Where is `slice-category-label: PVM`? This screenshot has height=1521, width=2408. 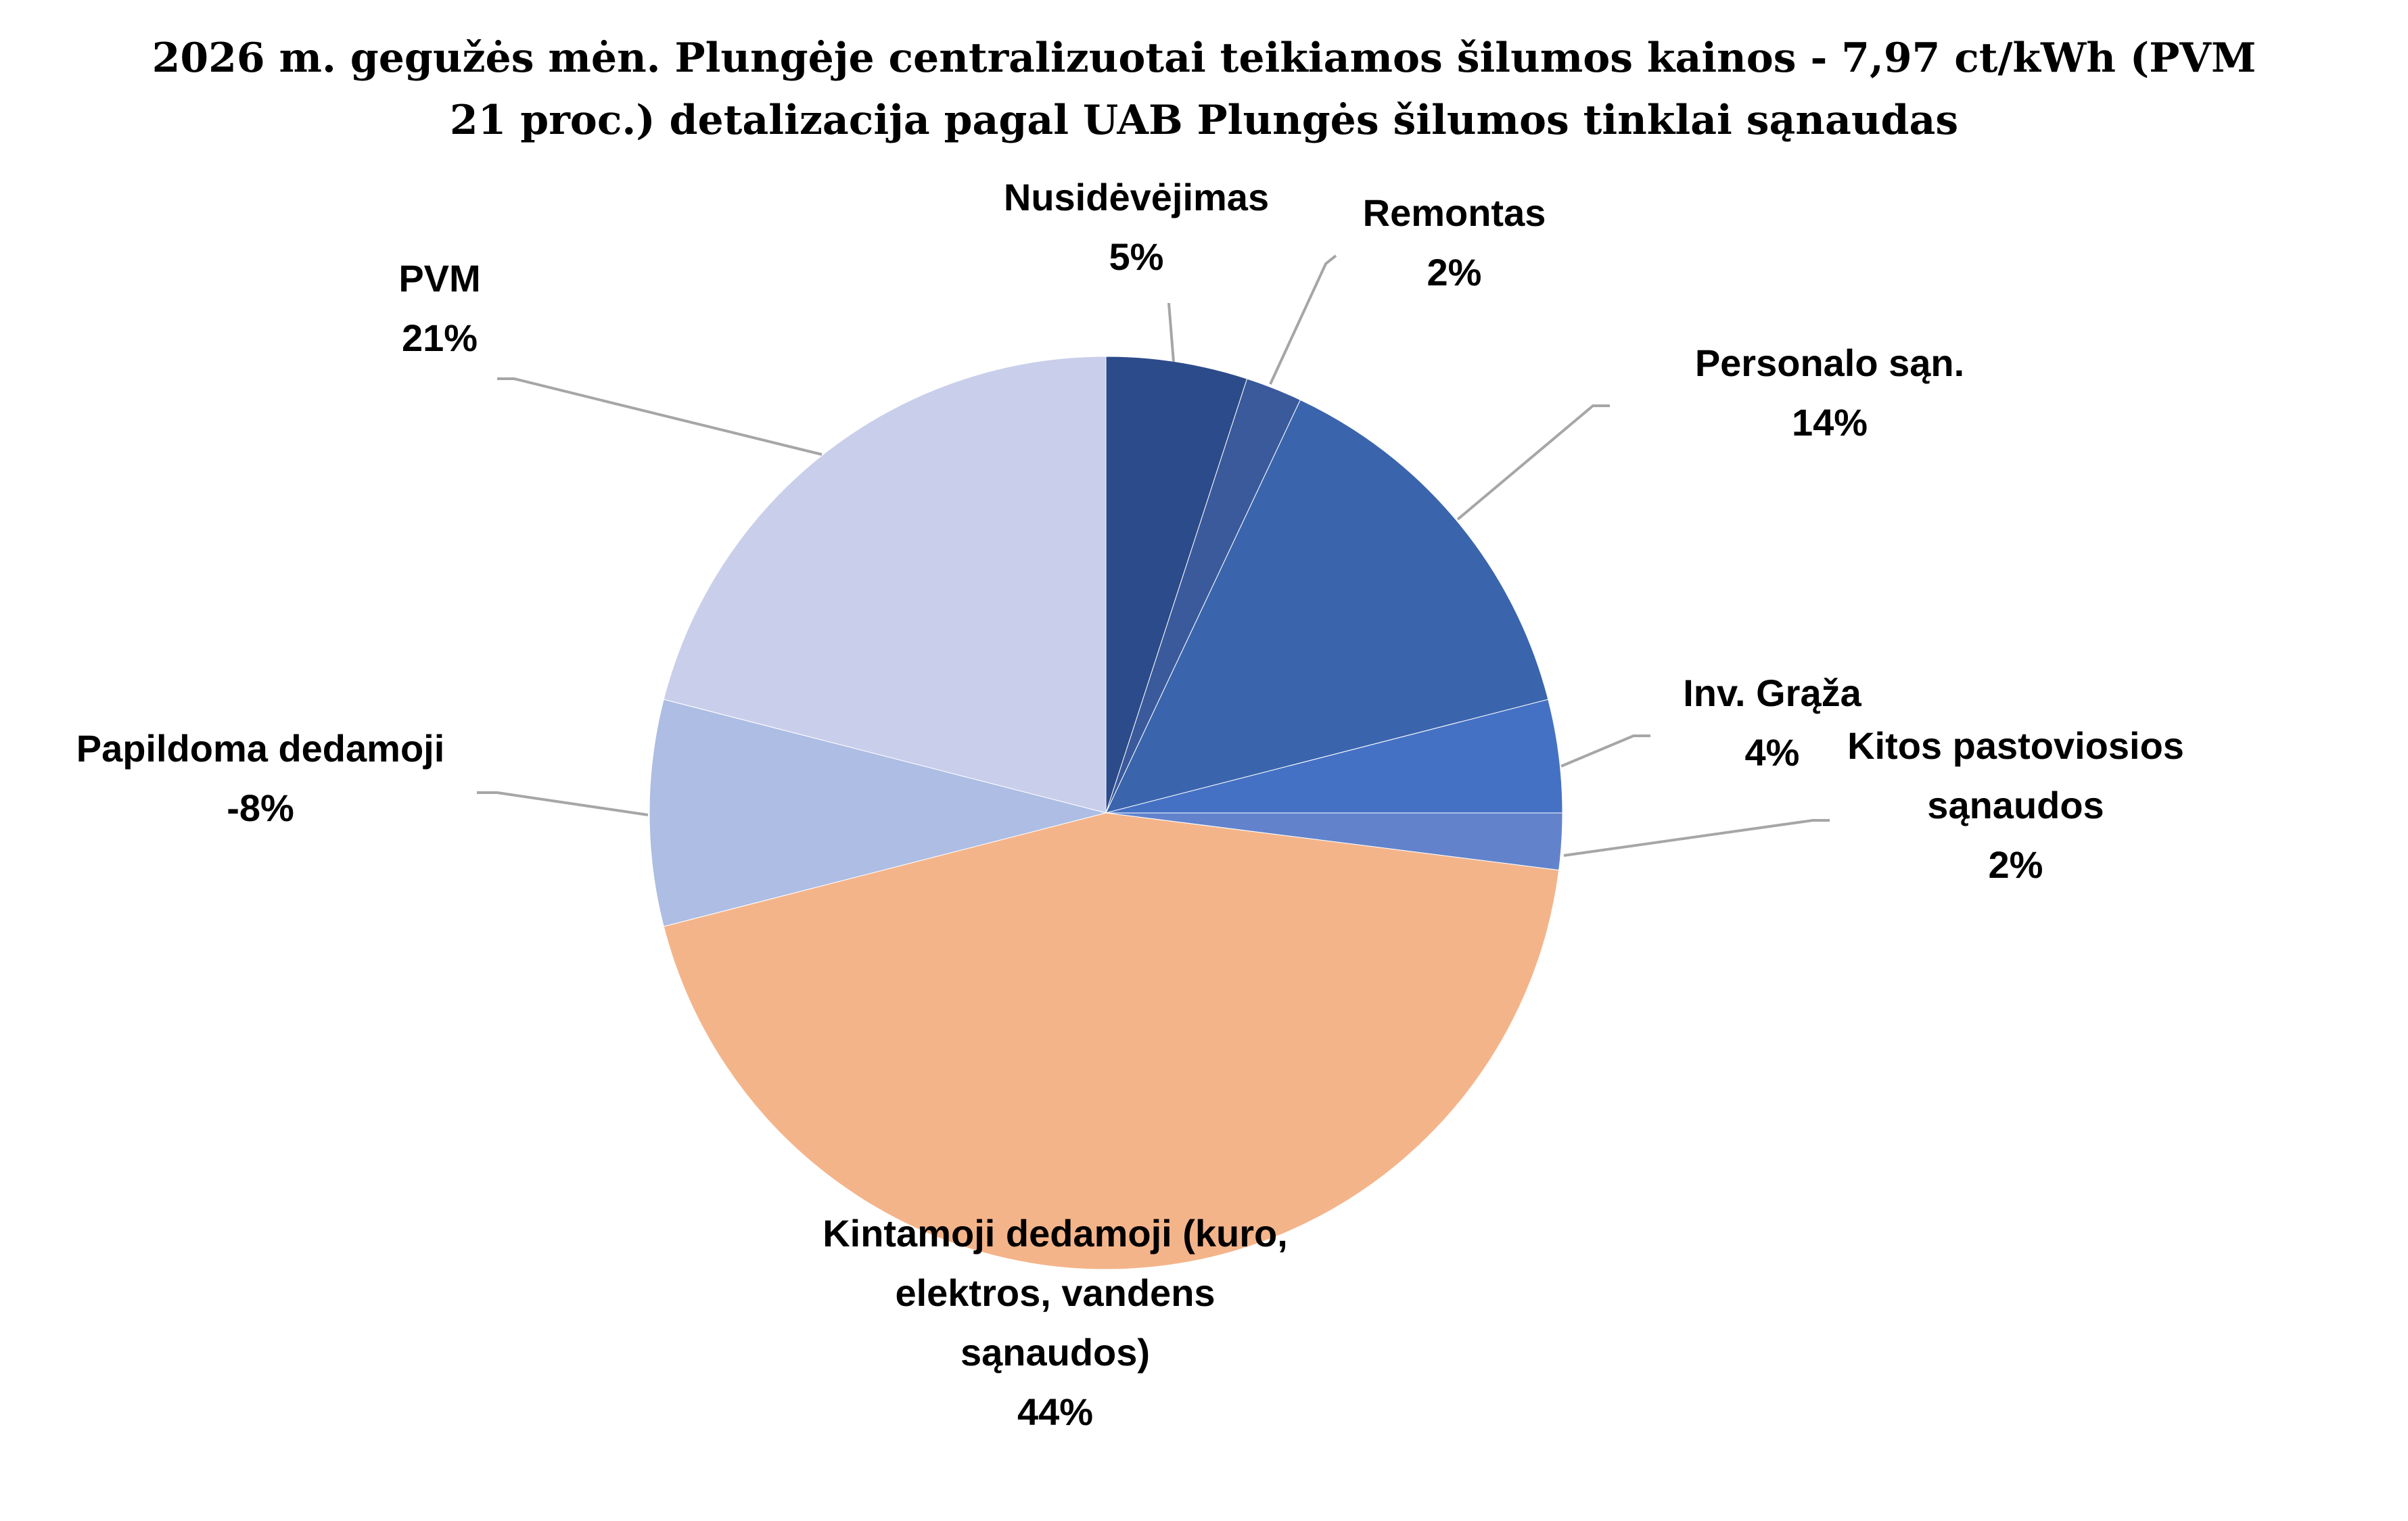 slice-category-label: PVM is located at coordinates (439, 279).